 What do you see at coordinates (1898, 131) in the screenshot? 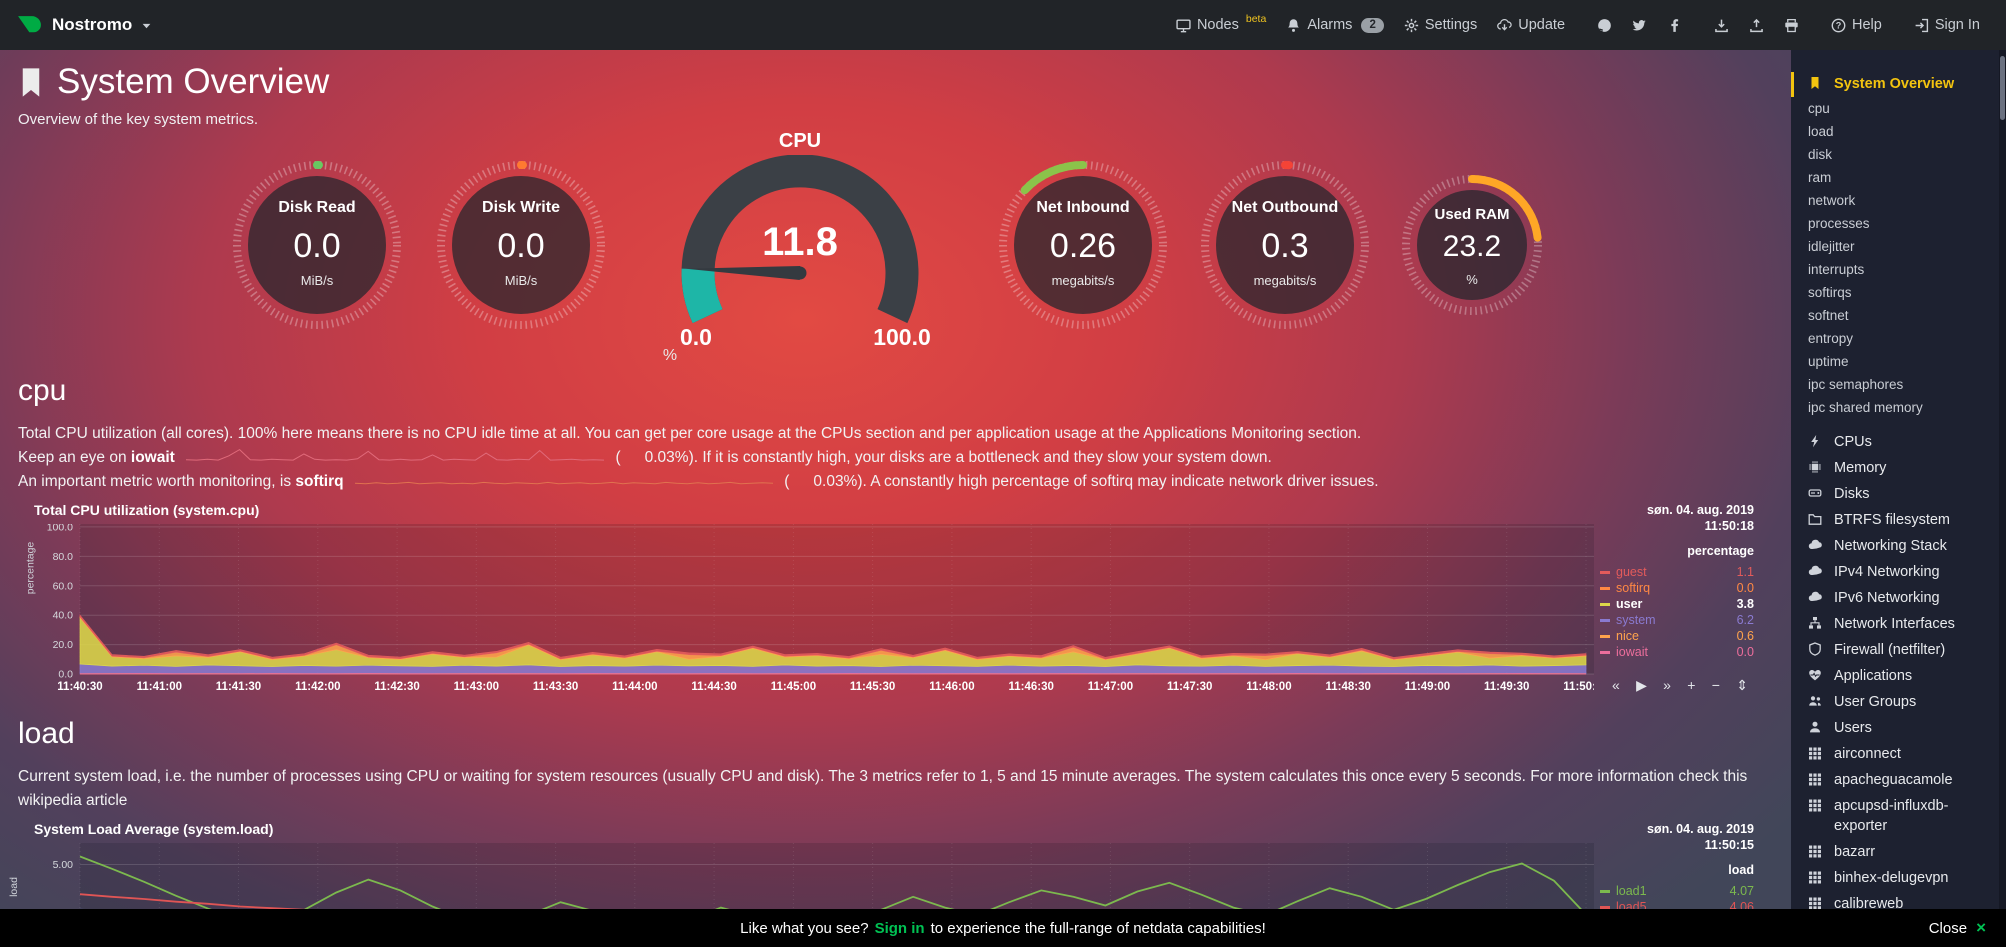
I see `sidebar-item-load: load` at bounding box center [1898, 131].